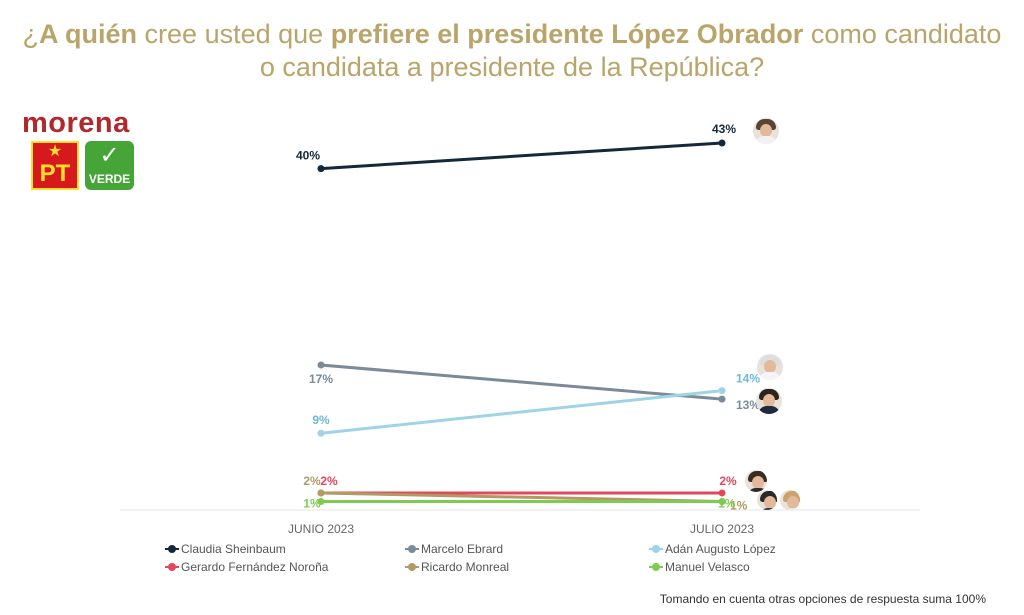 Image resolution: width=1024 pixels, height=615 pixels. What do you see at coordinates (255, 567) in the screenshot?
I see `legend-label: Gerardo Fernández Noroña` at bounding box center [255, 567].